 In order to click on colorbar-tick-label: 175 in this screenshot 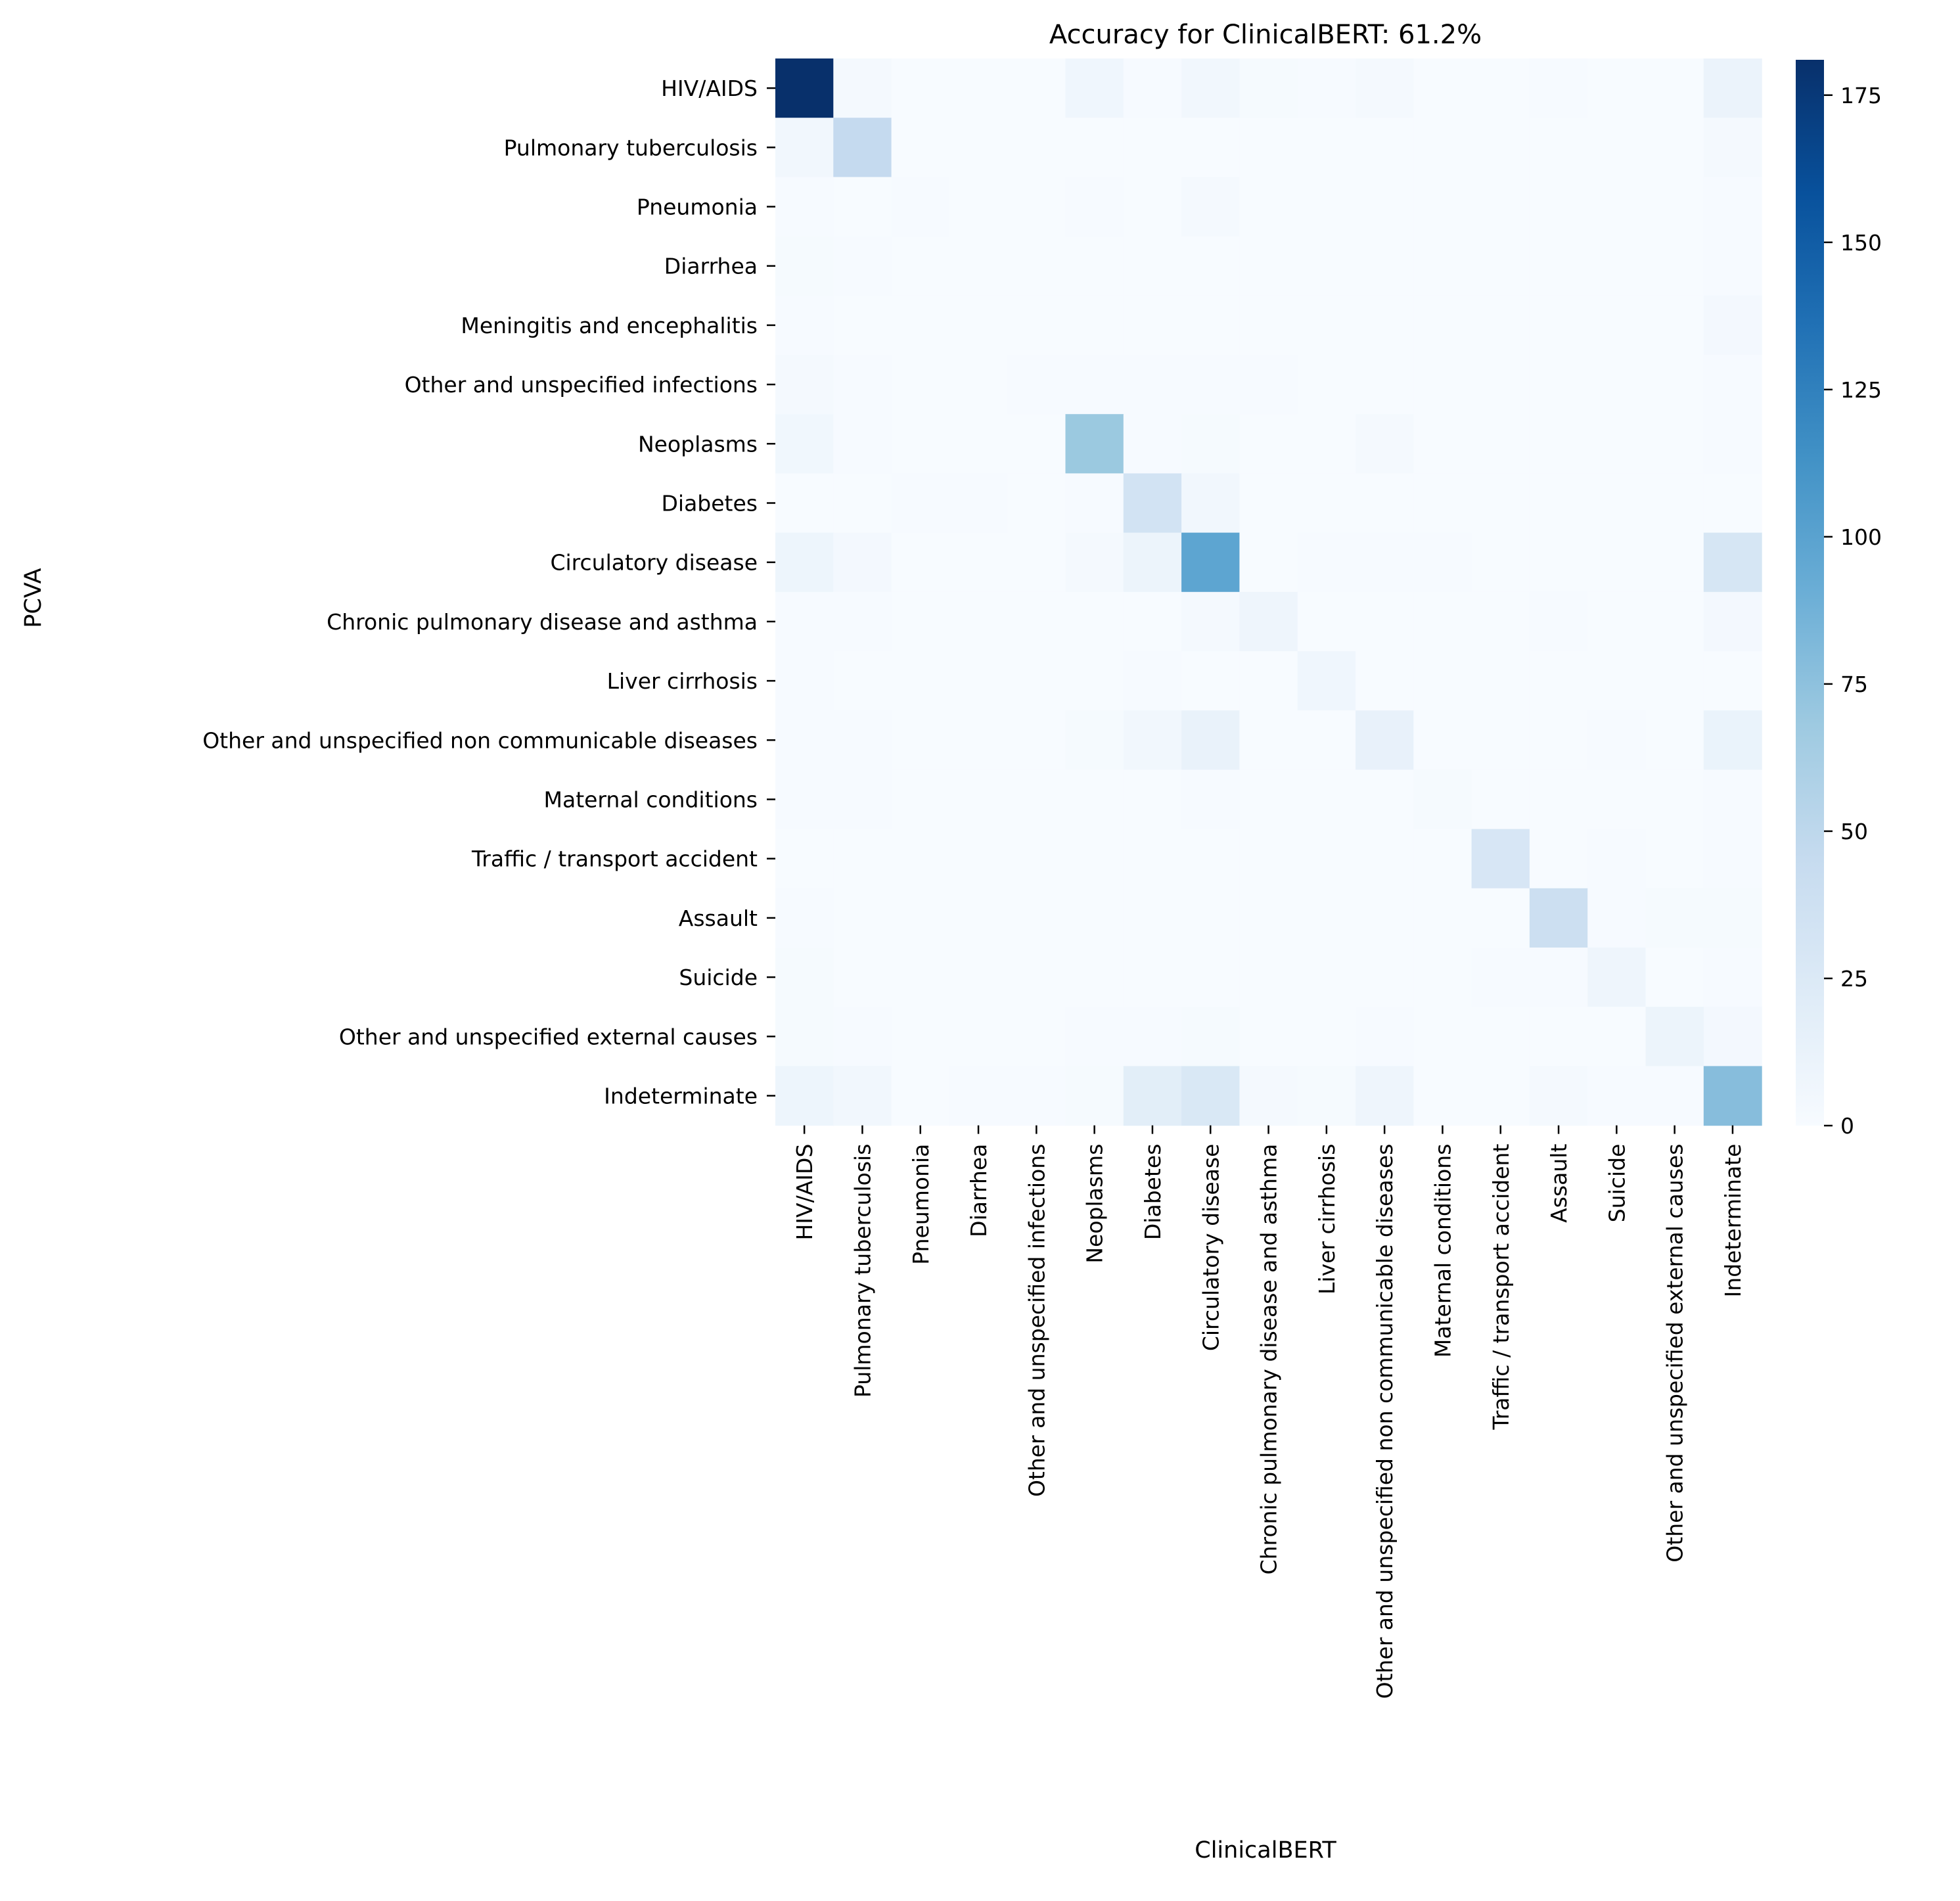, I will do `click(1861, 95)`.